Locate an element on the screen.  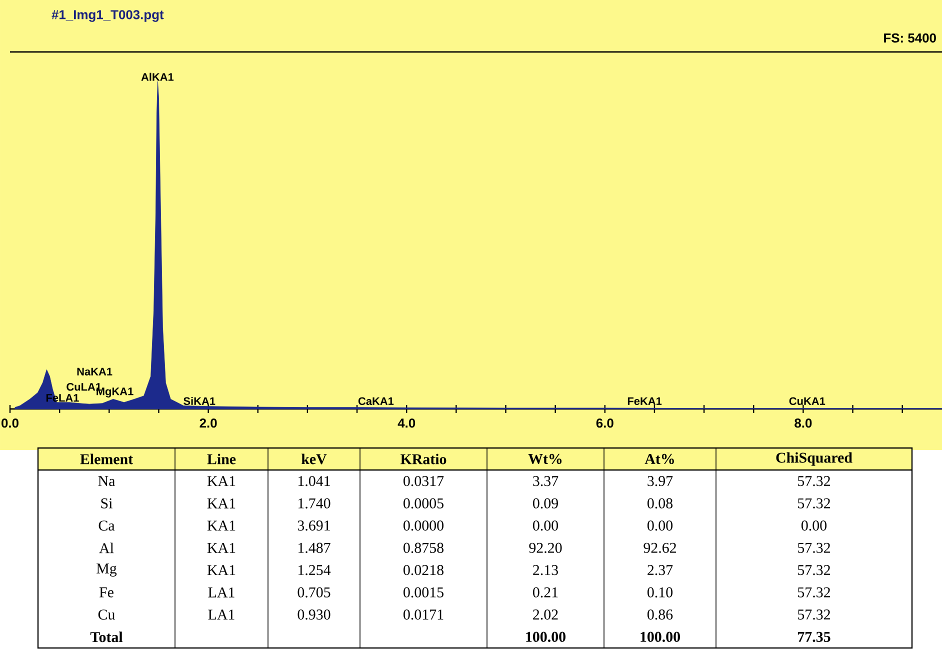
text: 77.35 is located at coordinates (814, 637).